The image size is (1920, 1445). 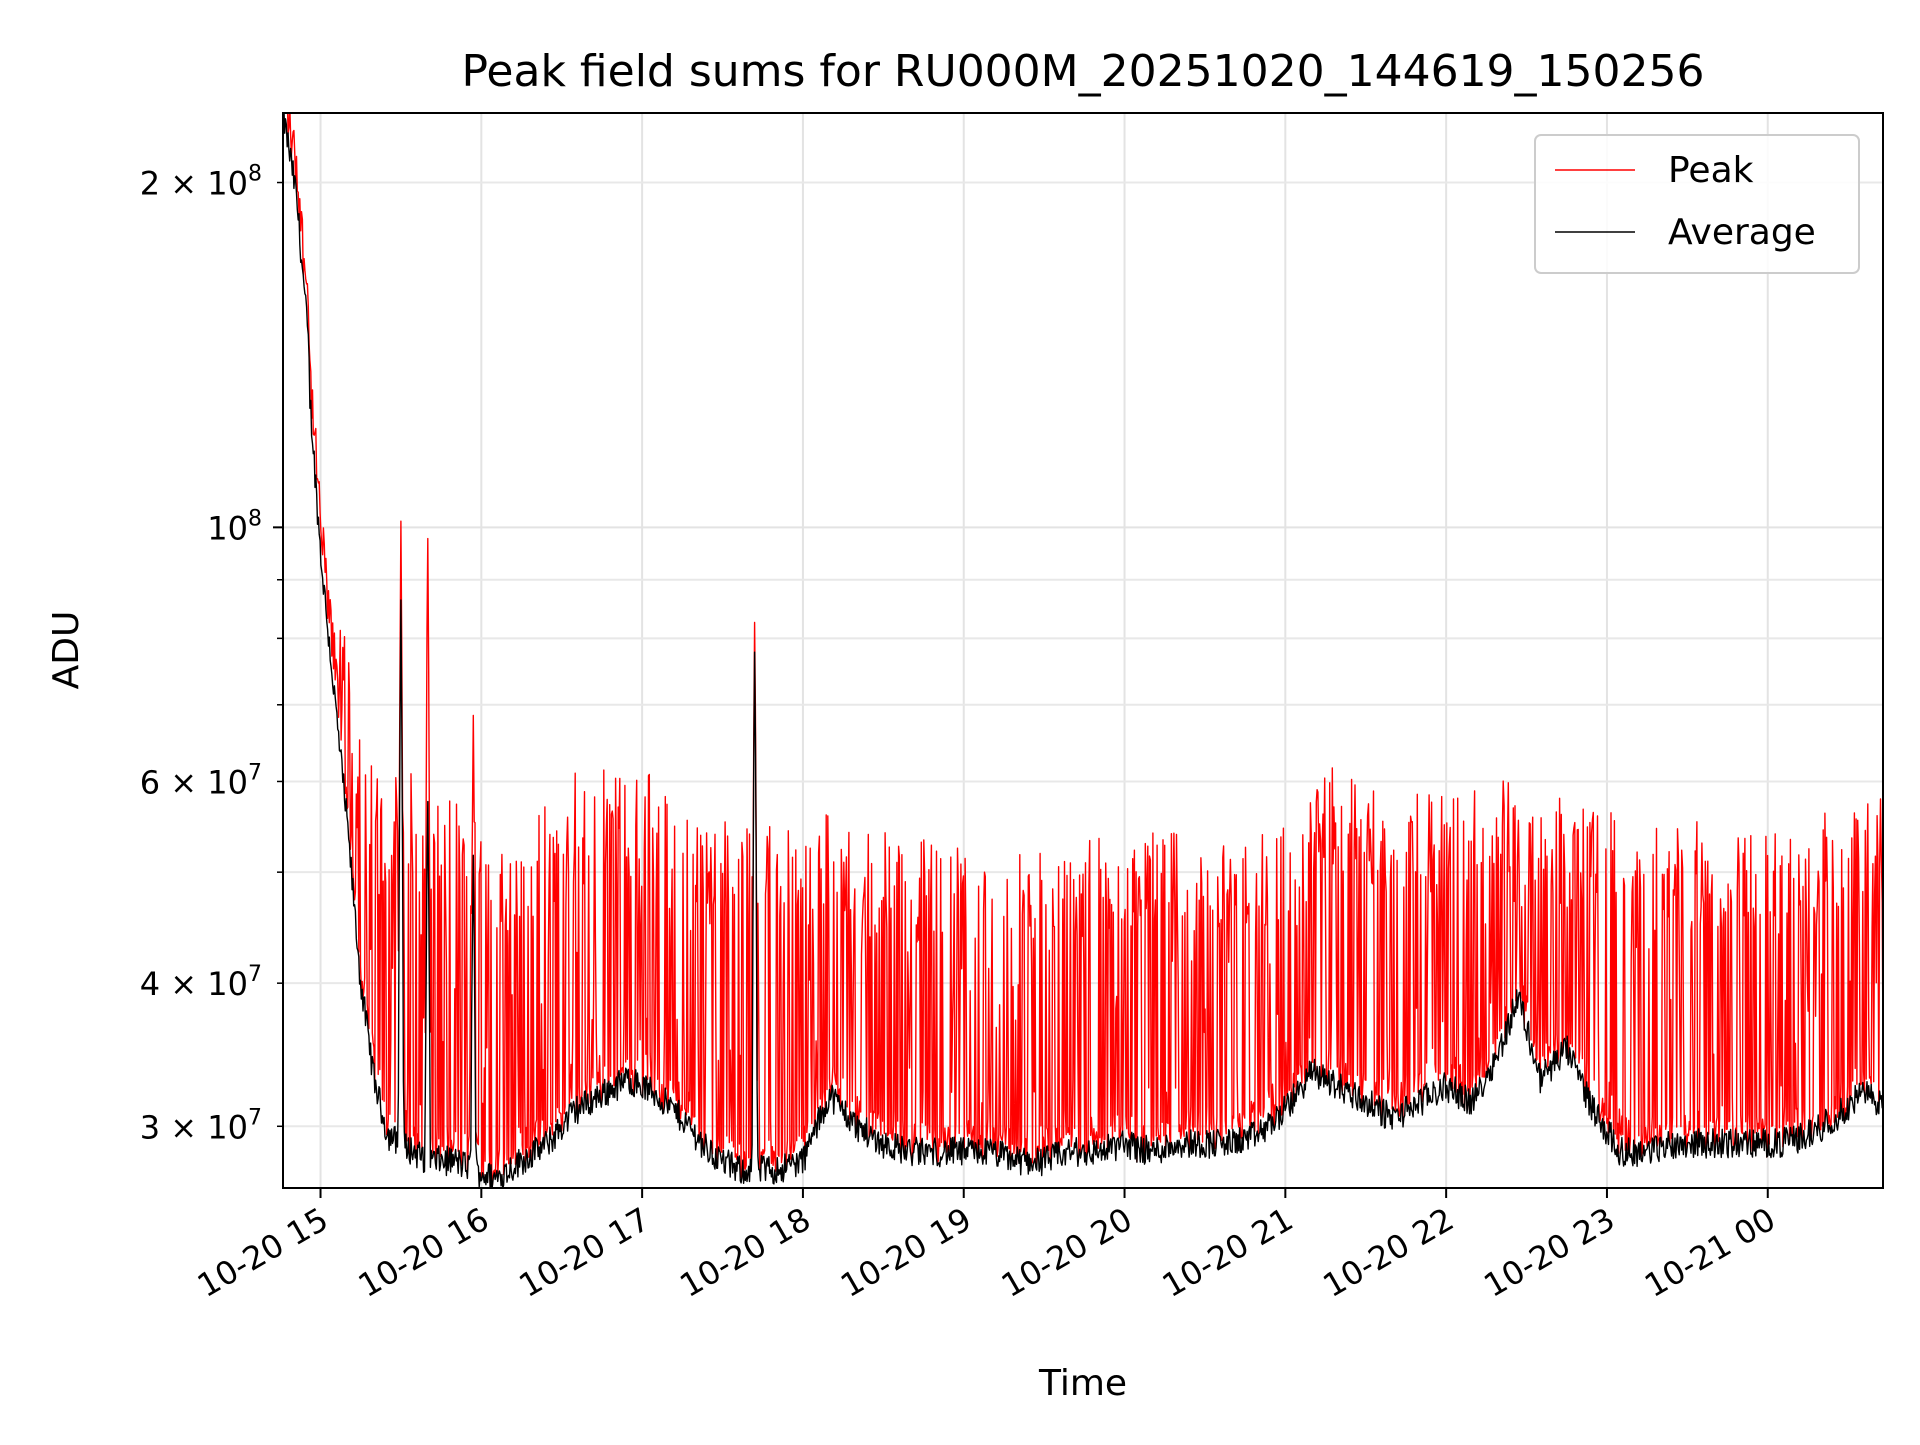 I want to click on legend-label-peak: Peak, so click(x=1711, y=170).